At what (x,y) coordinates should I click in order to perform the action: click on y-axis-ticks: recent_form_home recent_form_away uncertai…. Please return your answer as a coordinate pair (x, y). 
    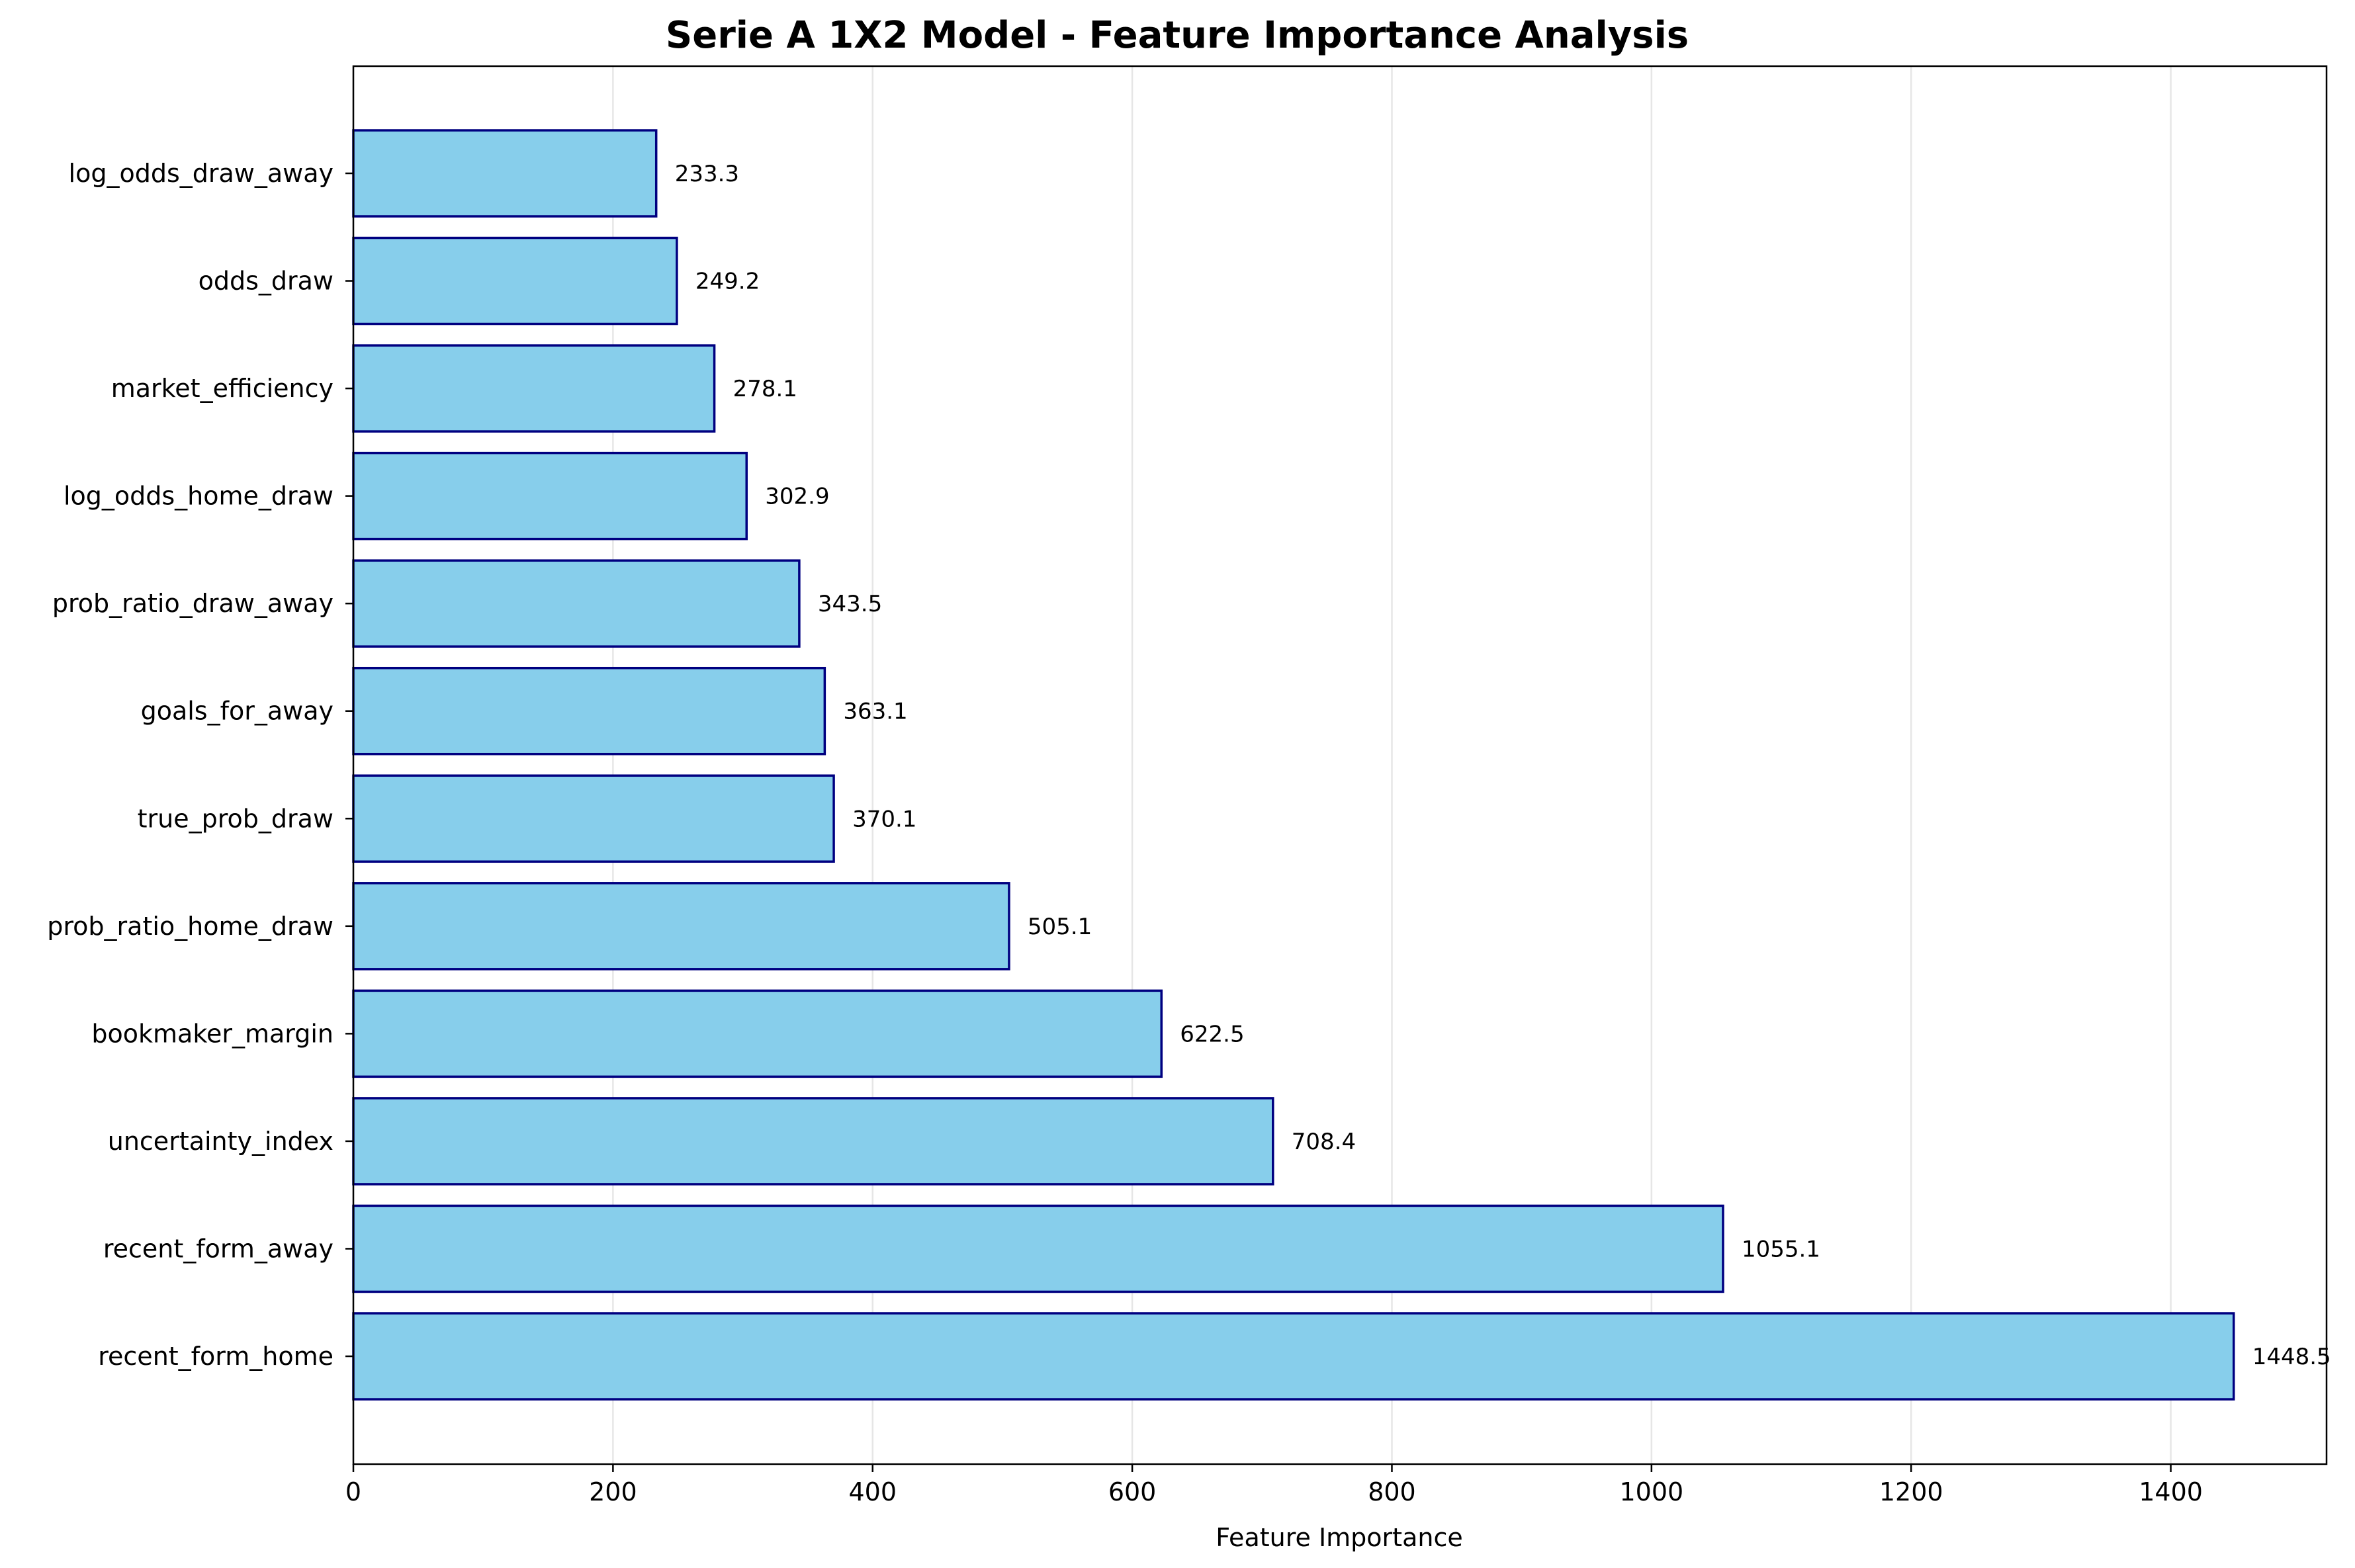
    Looking at the image, I should click on (200, 765).